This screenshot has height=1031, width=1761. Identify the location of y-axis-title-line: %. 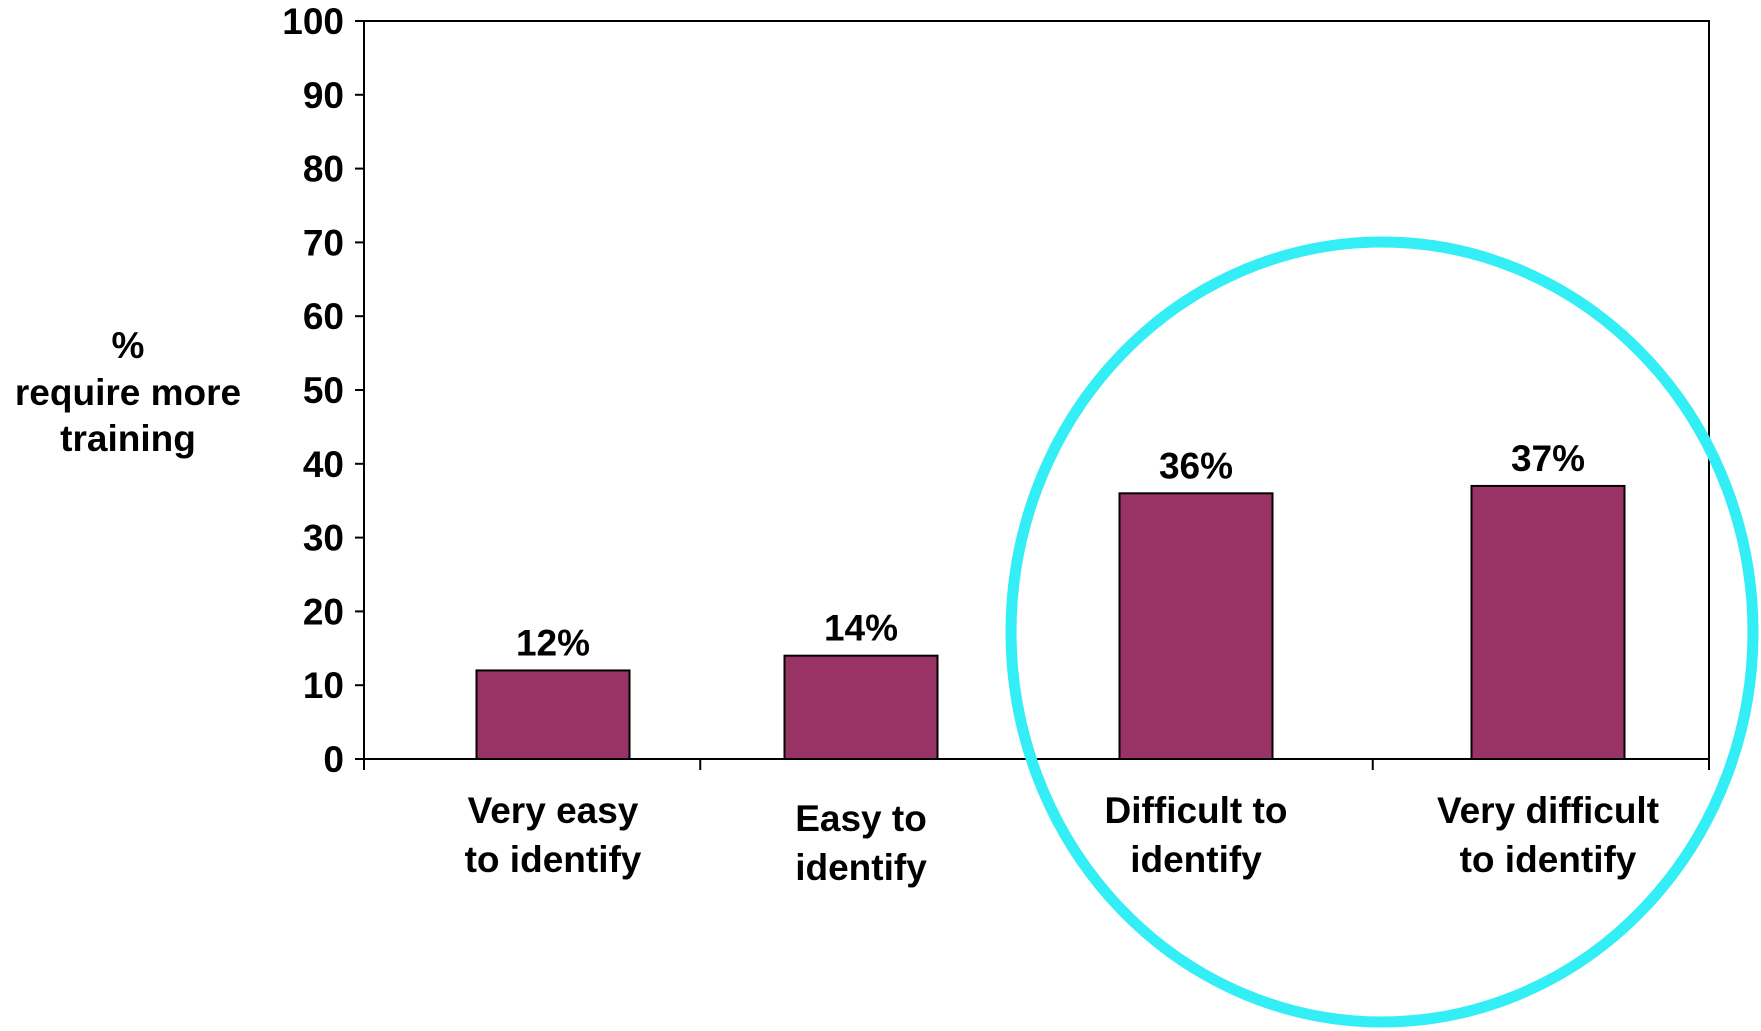
(128, 345).